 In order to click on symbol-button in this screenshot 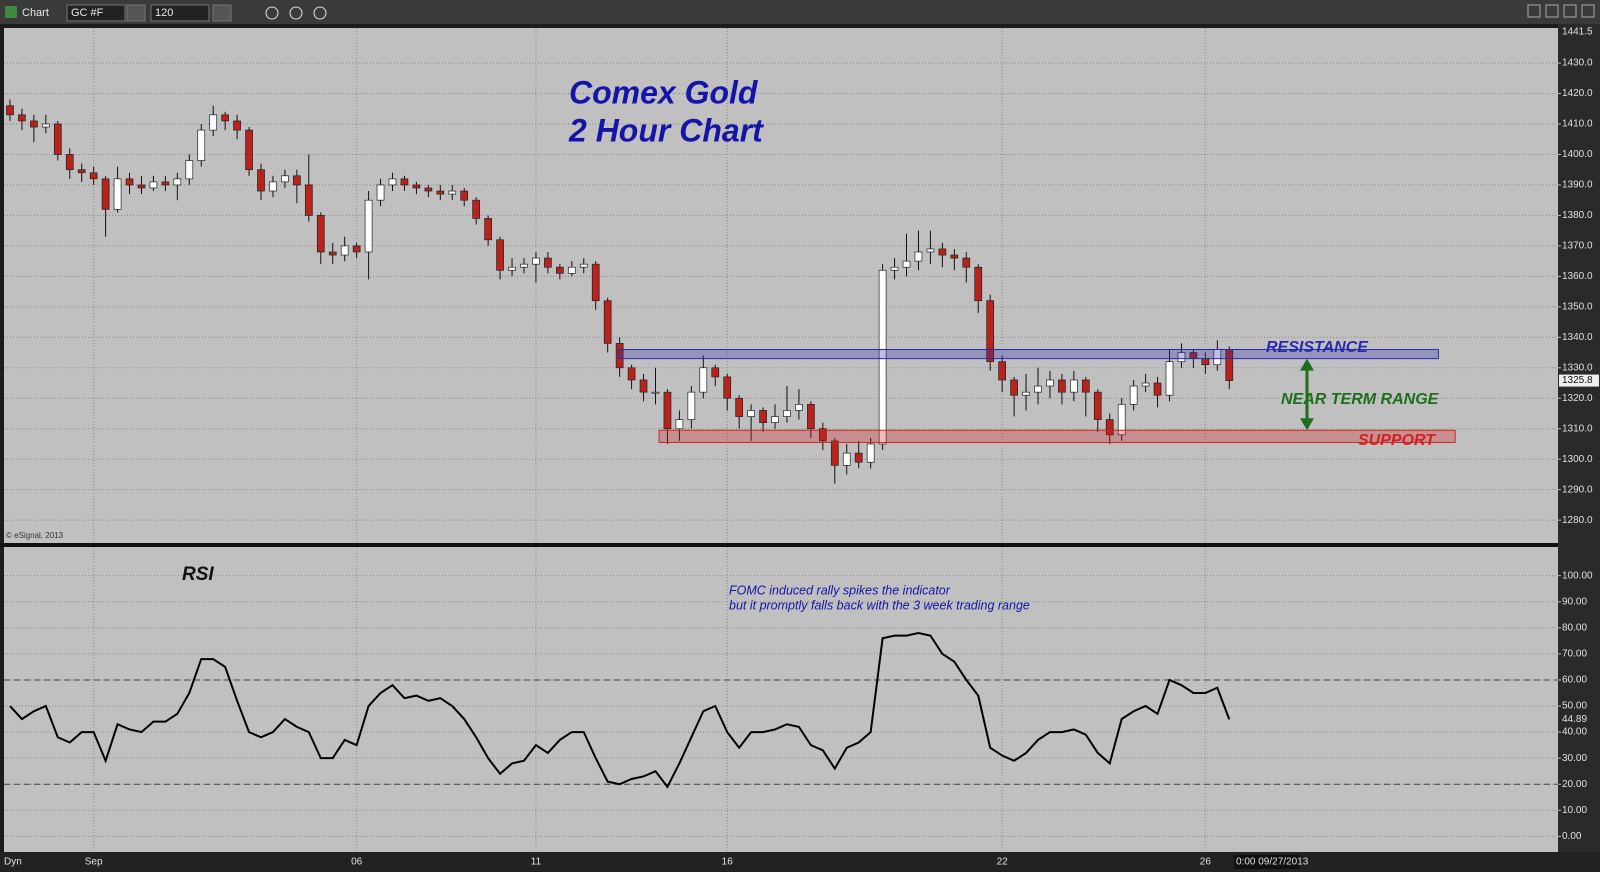, I will do `click(136, 13)`.